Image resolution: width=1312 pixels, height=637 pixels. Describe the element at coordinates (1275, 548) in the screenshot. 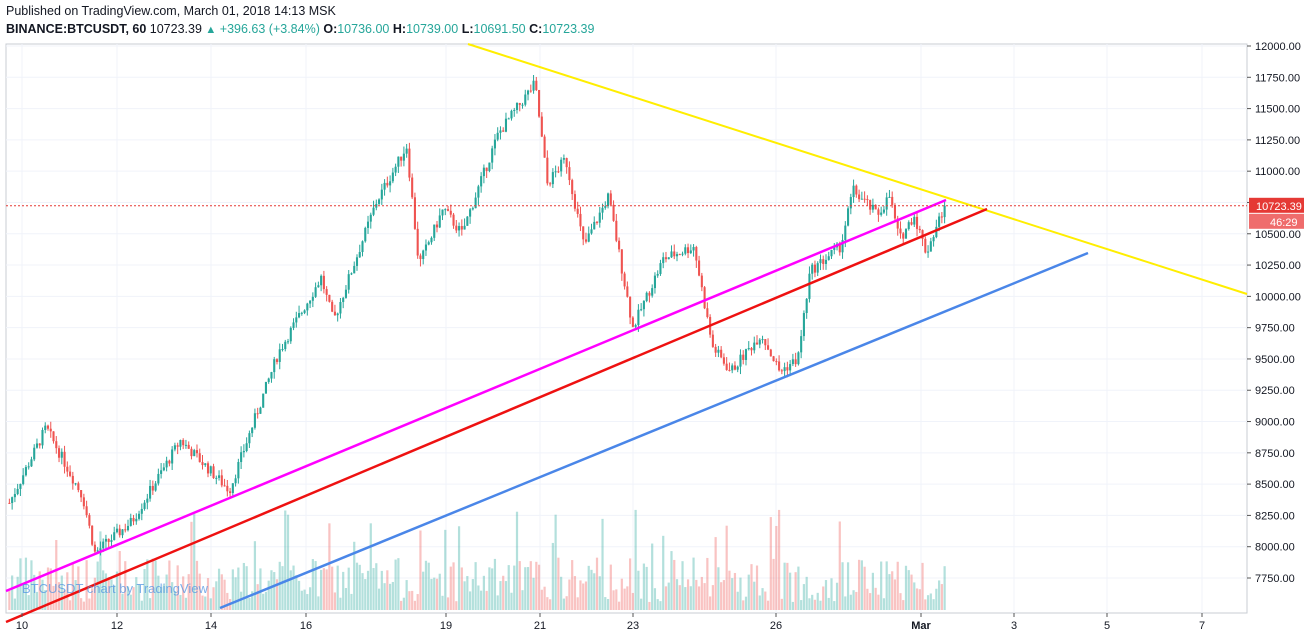

I see `y-tick-label: 8000.00` at that location.